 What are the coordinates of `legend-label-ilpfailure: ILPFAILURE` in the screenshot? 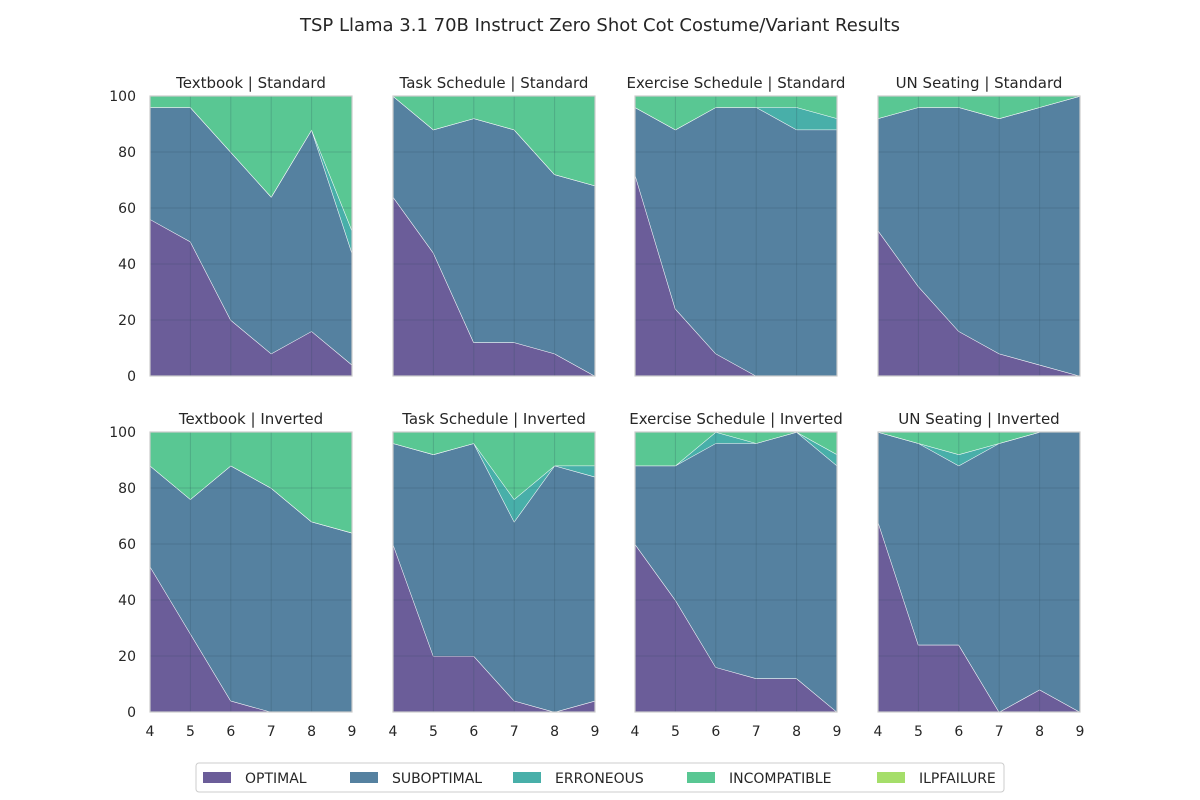 It's located at (957, 779).